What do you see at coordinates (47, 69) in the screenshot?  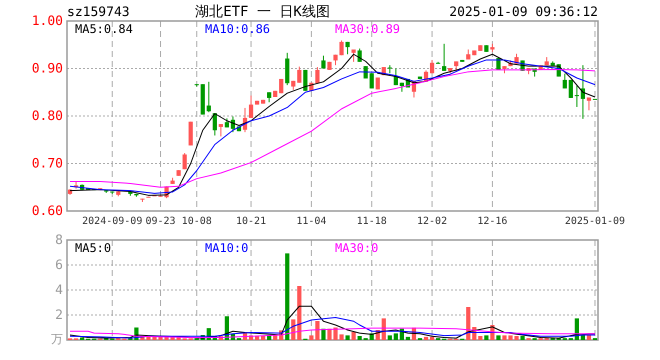 I see `y-tick-label: 0.90` at bounding box center [47, 69].